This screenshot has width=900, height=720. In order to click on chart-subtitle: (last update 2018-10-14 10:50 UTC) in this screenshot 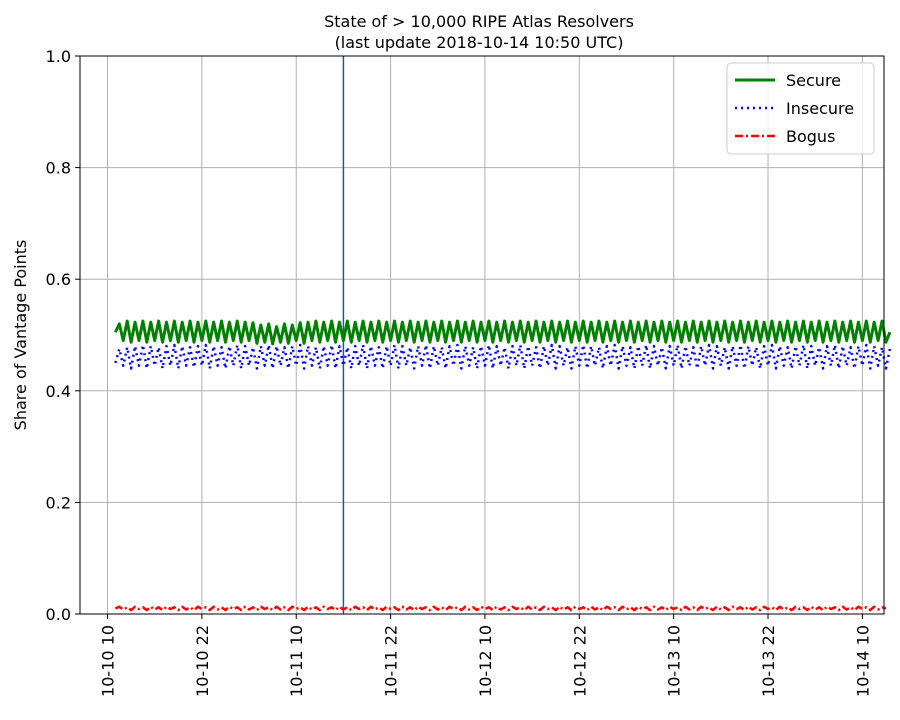, I will do `click(479, 42)`.